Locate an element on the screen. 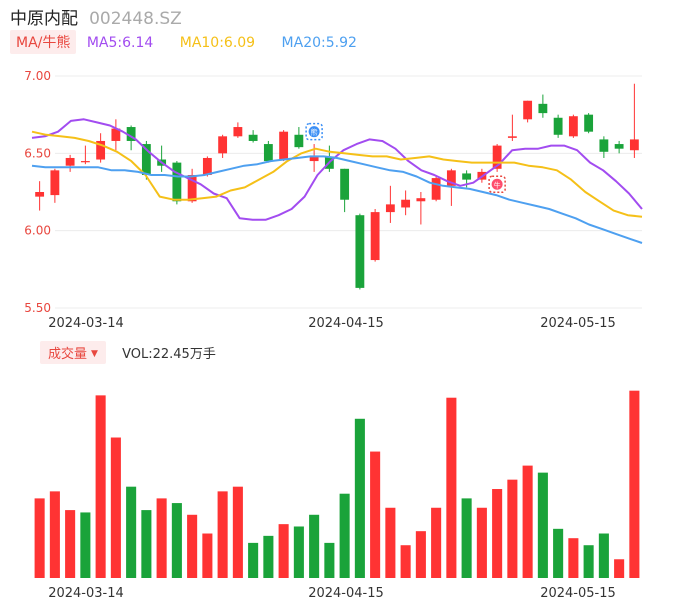  y-tick-label: 6.50 is located at coordinates (37, 153).